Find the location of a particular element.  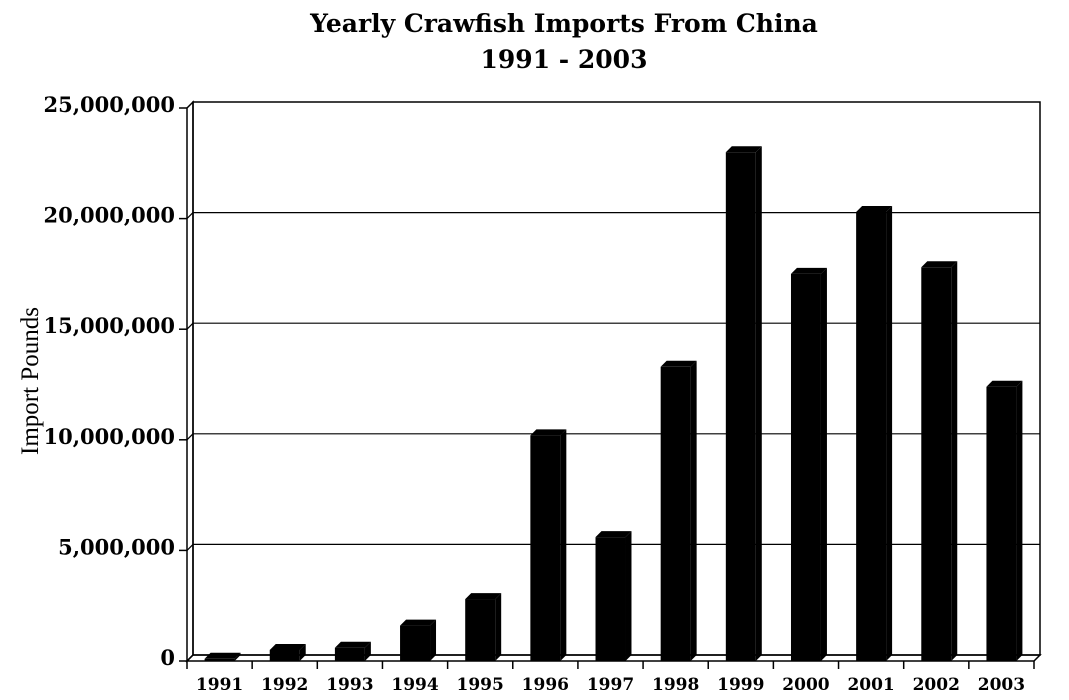

x-tick-label: 1996 is located at coordinates (545, 685).